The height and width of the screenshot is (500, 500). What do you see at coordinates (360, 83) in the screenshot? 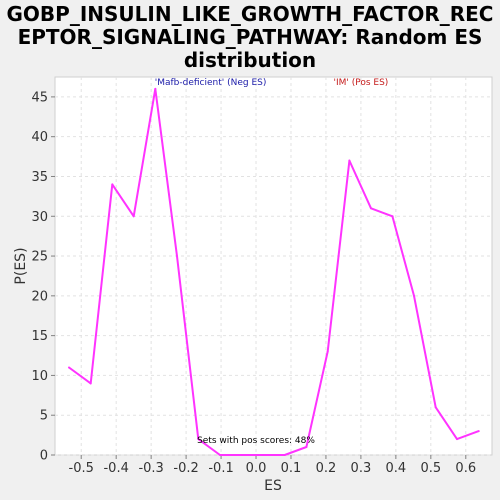
I see `annotation-2: 'IM' (Pos ES)` at bounding box center [360, 83].